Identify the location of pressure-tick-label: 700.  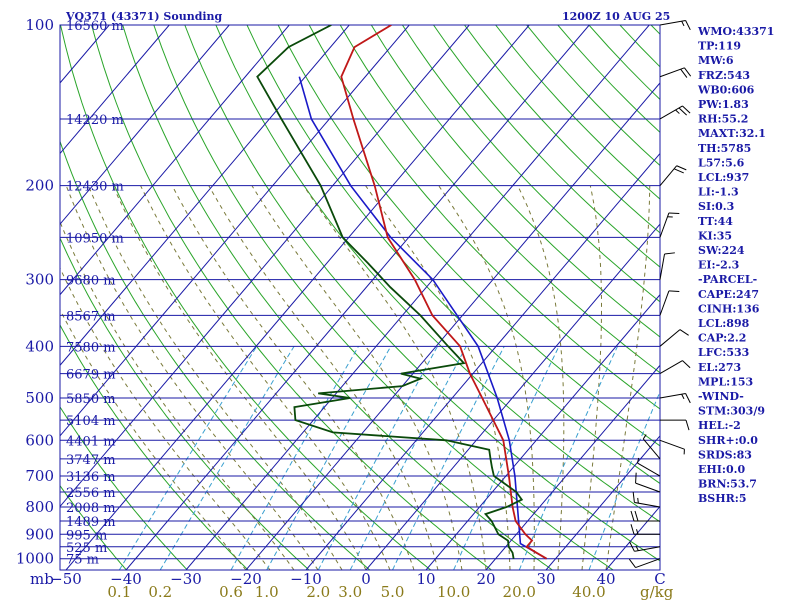
(39, 476).